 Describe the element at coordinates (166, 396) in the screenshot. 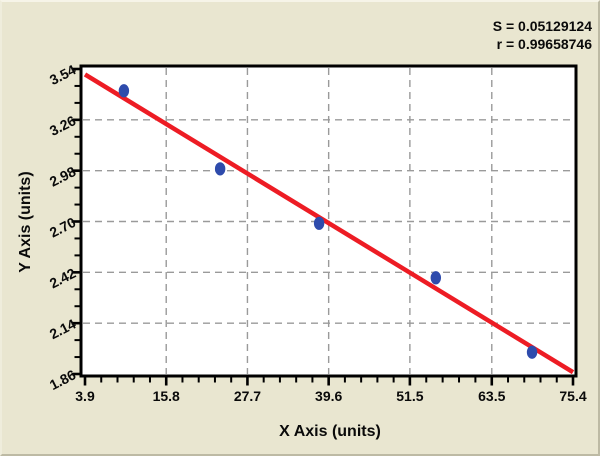

I see `x-tick-label: 15.8` at that location.